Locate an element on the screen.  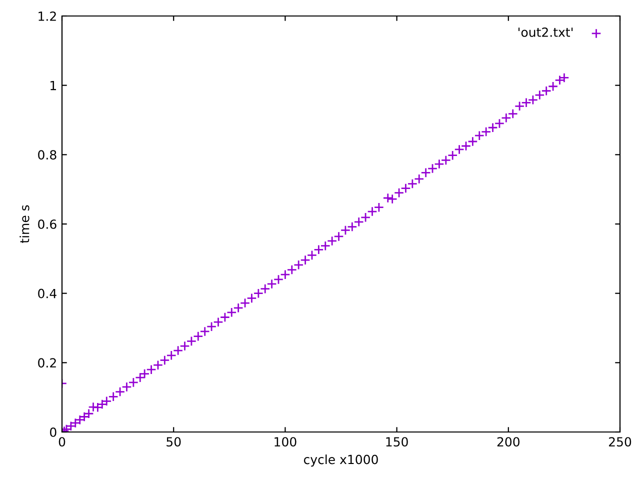
y-tick-label: 1 is located at coordinates (53, 85).